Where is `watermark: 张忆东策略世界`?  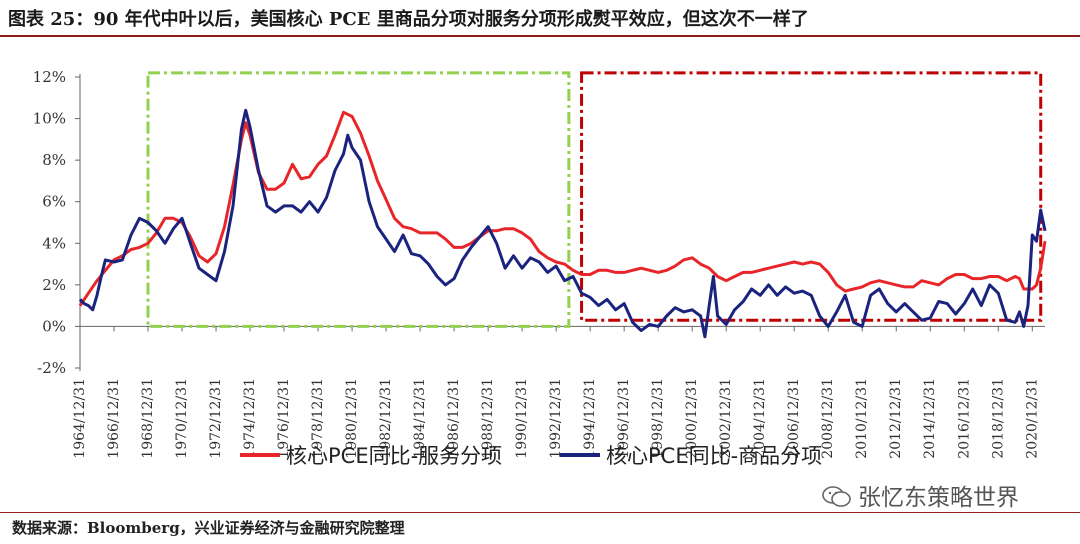 watermark: 张忆东策略世界 is located at coordinates (920, 495).